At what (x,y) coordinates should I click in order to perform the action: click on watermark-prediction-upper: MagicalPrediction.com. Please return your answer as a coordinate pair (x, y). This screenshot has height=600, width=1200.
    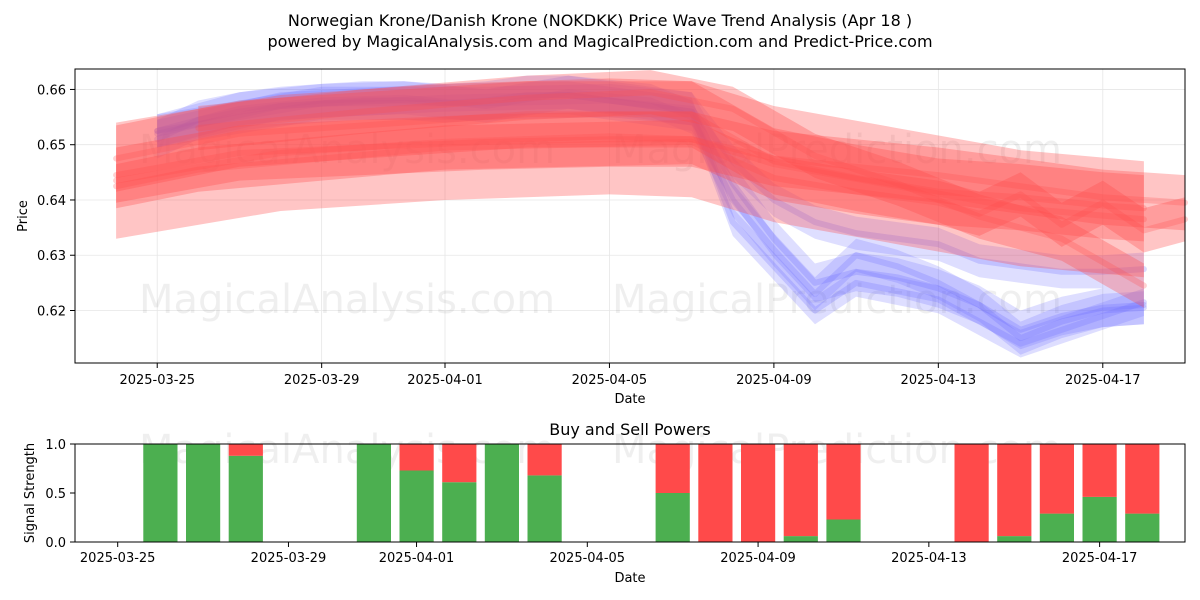
    Looking at the image, I should click on (837, 150).